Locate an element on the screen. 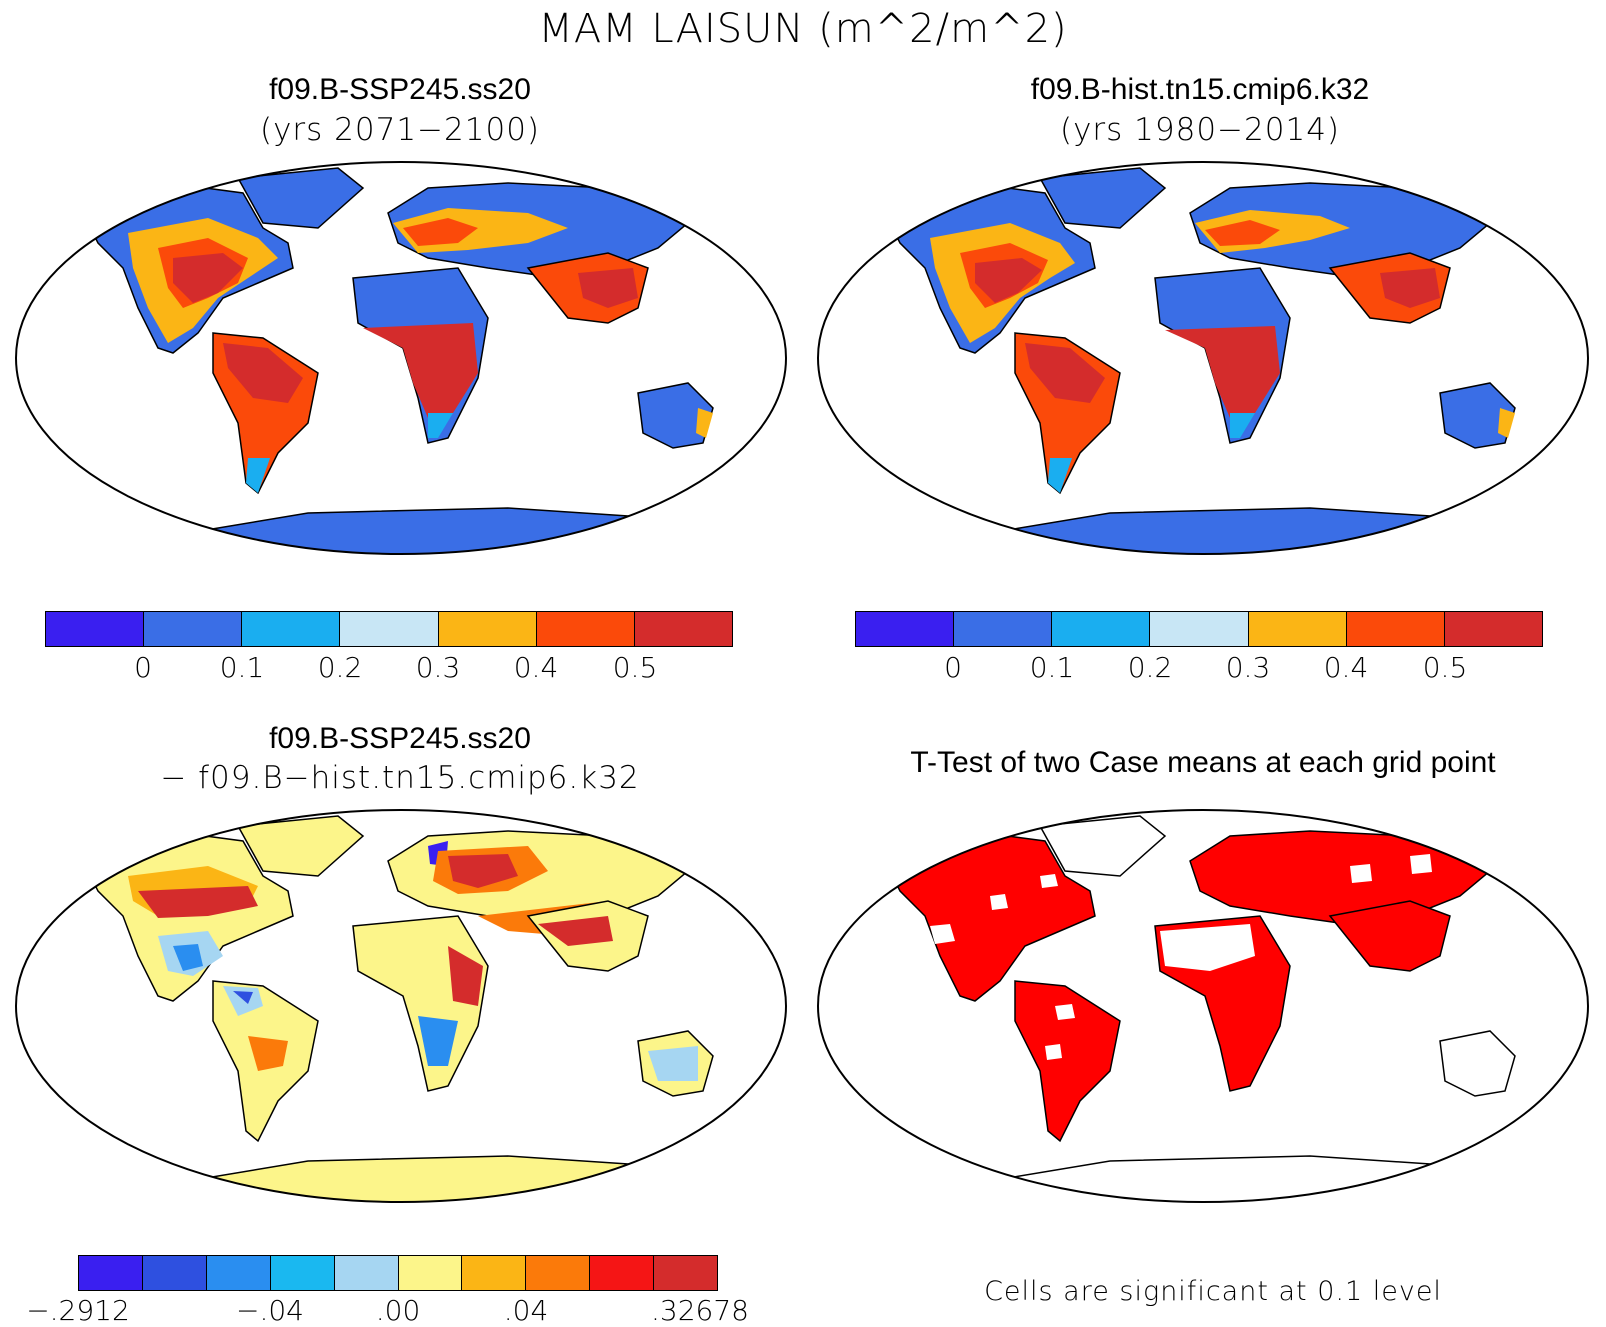 The image size is (1606, 1327). colorbar-case2 is located at coordinates (1199, 629).